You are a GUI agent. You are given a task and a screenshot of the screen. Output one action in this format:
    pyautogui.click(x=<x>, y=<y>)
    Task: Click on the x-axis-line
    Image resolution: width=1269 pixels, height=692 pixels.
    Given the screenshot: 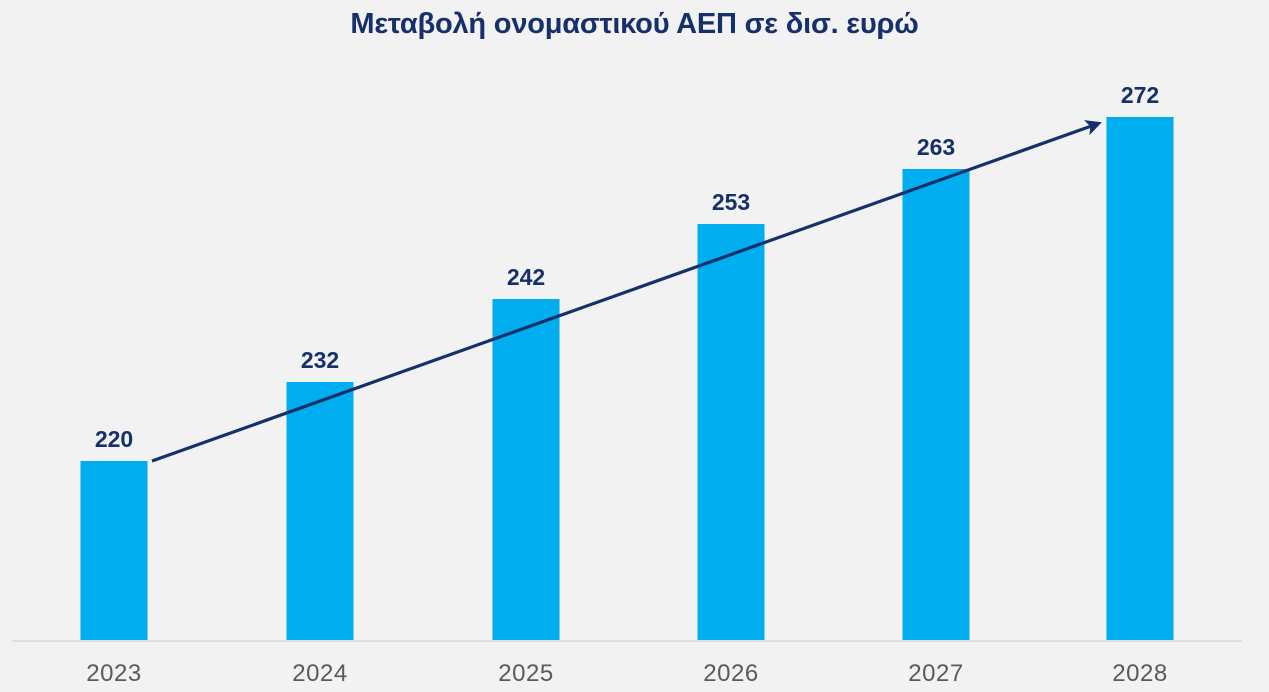 What is the action you would take?
    pyautogui.click(x=627, y=641)
    